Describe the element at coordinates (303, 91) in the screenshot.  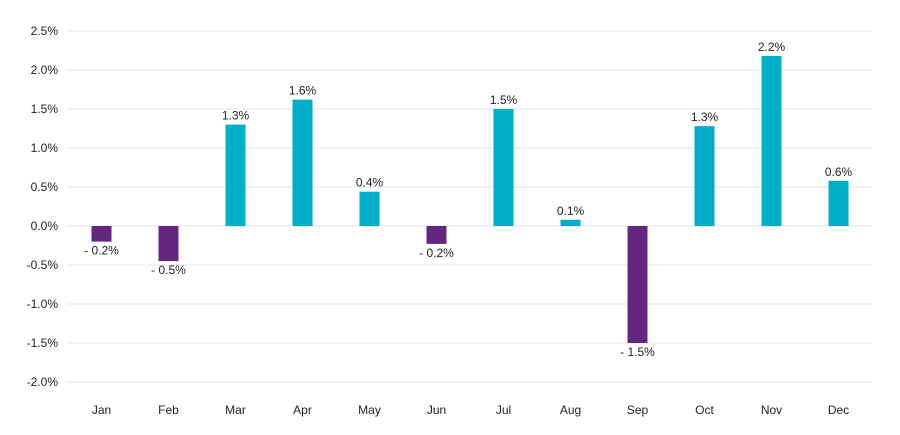
I see `data-label: 1.6%` at that location.